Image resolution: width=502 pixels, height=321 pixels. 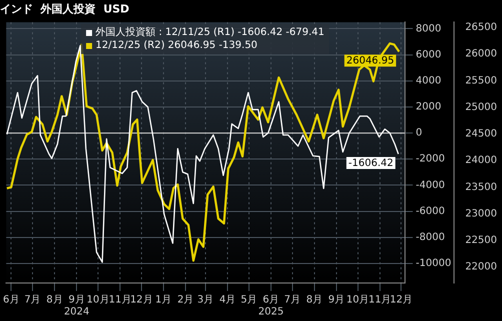 What do you see at coordinates (430, 185) in the screenshot?
I see `y-tick-label: -4000` at bounding box center [430, 185].